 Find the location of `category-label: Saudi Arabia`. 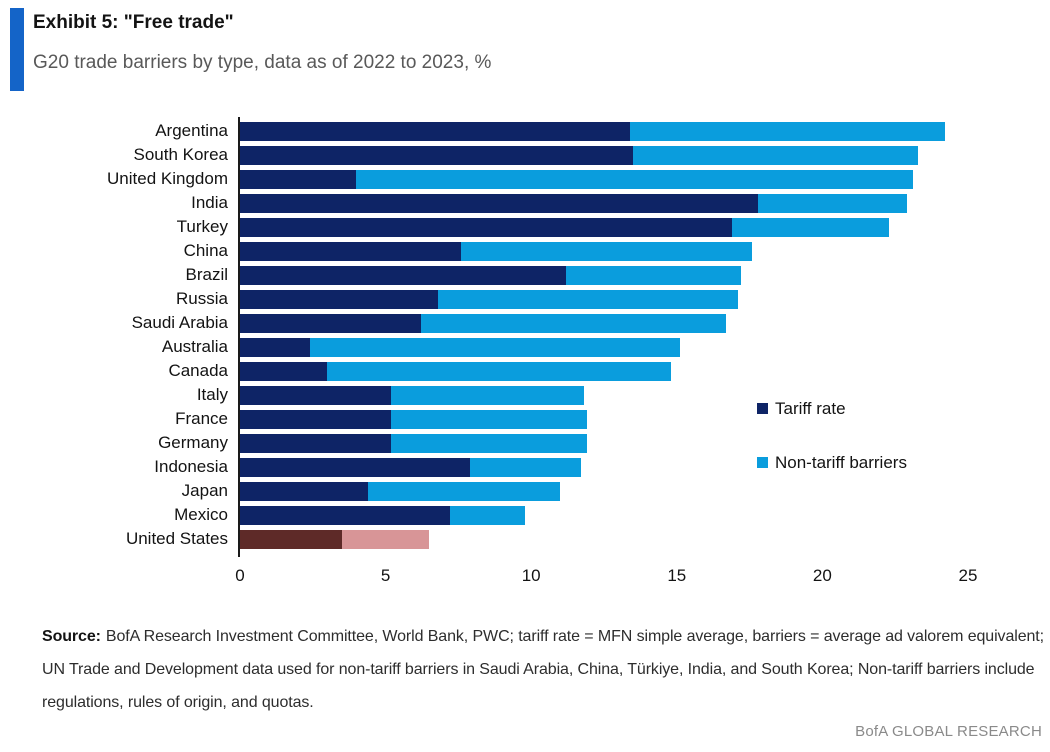

category-label: Saudi Arabia is located at coordinates (179, 322).